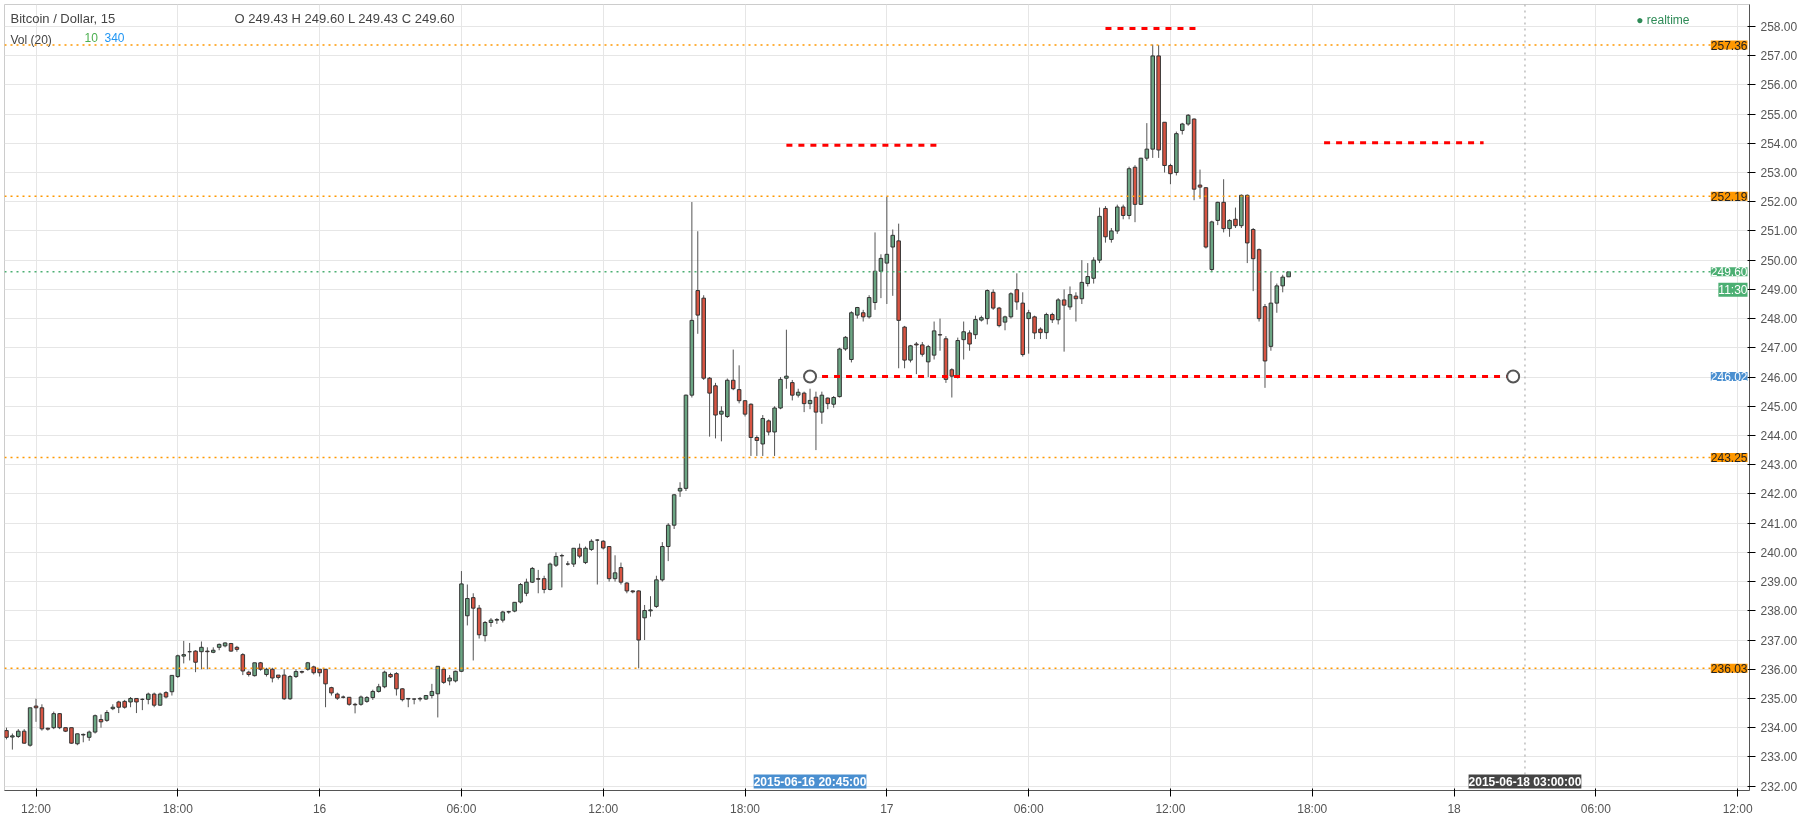 The image size is (1812, 829). I want to click on y-tick-label: 242.00, so click(1779, 494).